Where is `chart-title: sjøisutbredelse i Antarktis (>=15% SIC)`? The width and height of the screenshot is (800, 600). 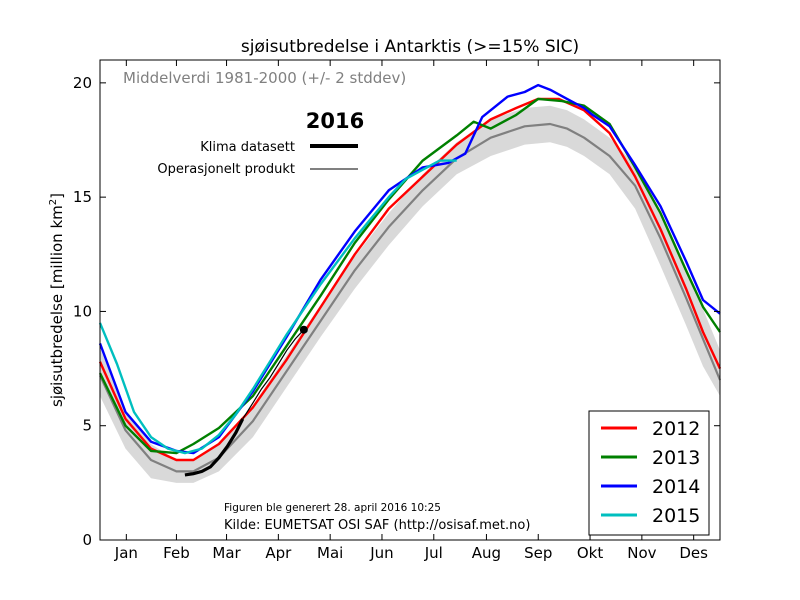 chart-title: sjøisutbredelse i Antarktis (>=15% SIC) is located at coordinates (410, 47).